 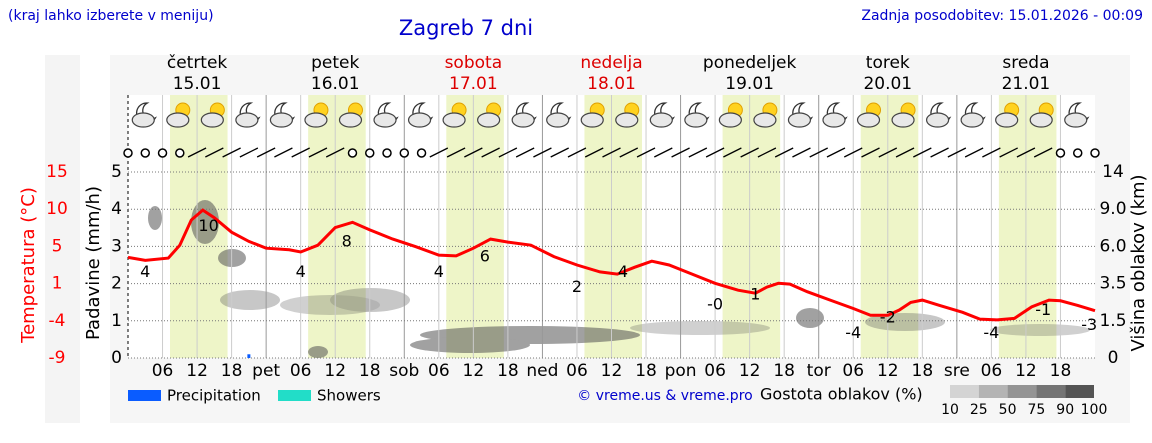 I want to click on day-date: 20.01, so click(x=887, y=84).